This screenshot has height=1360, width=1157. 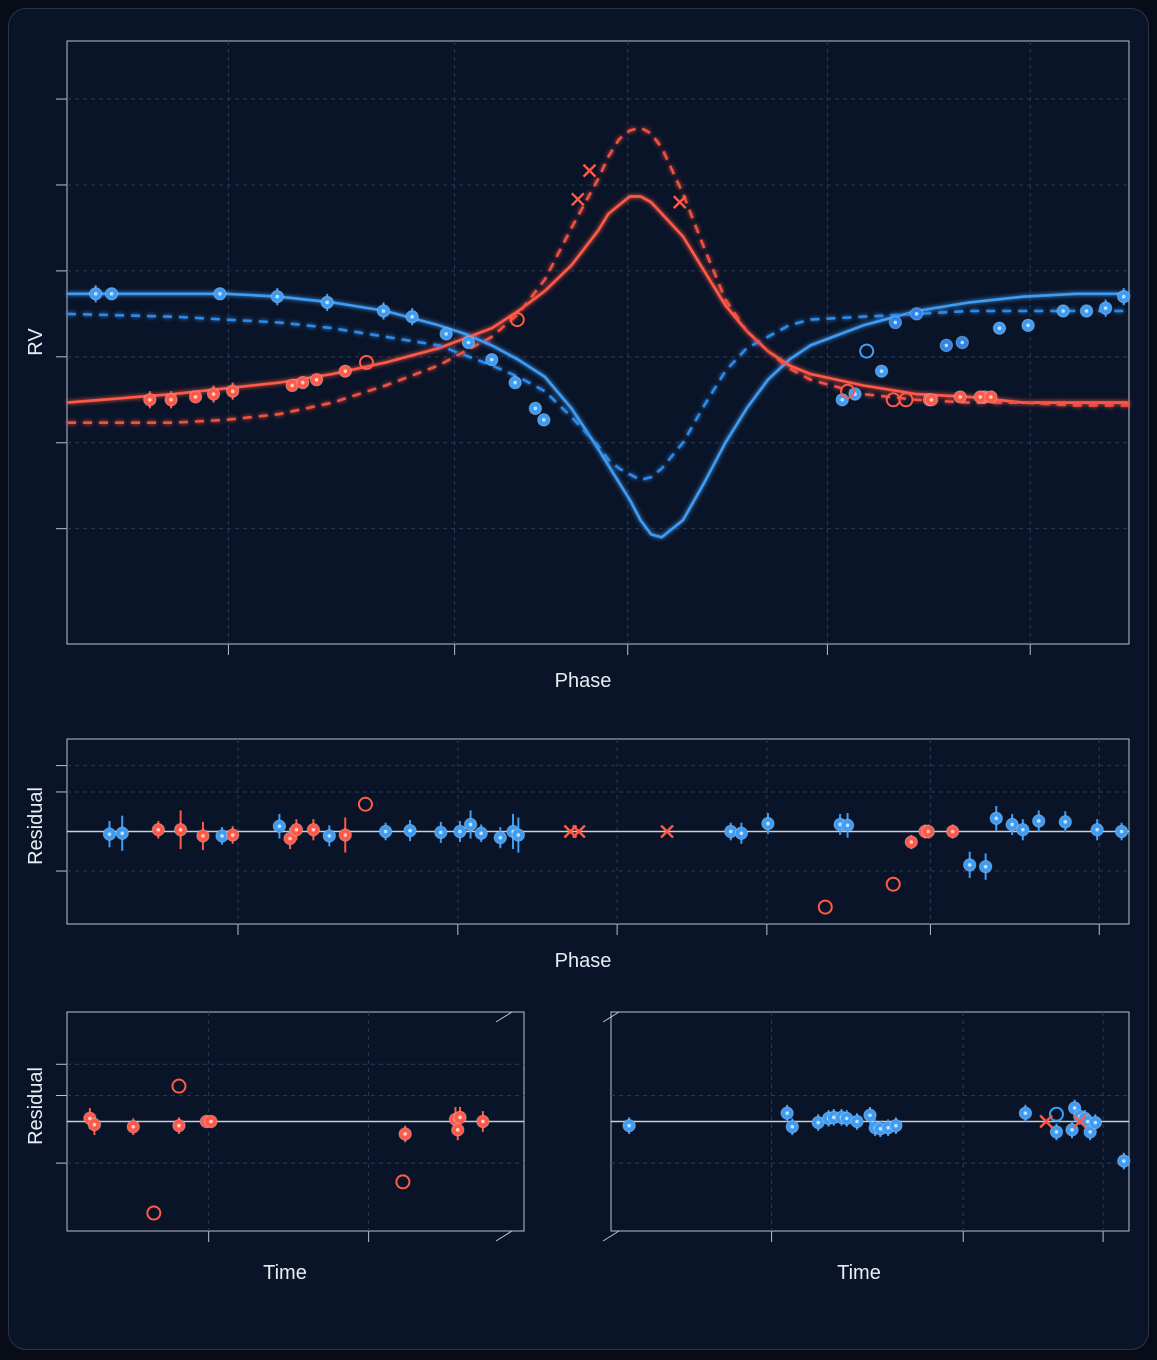 I want to click on residual-time-y-axis-label: Residual, so click(x=36, y=1106).